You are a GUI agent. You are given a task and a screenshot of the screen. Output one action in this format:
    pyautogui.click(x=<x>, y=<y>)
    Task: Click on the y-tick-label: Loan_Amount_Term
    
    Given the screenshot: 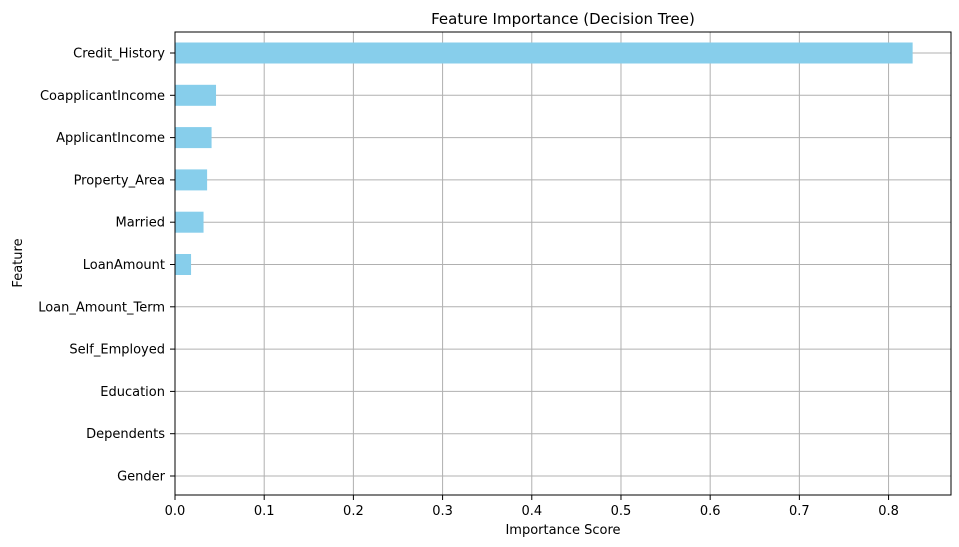 What is the action you would take?
    pyautogui.click(x=101, y=307)
    